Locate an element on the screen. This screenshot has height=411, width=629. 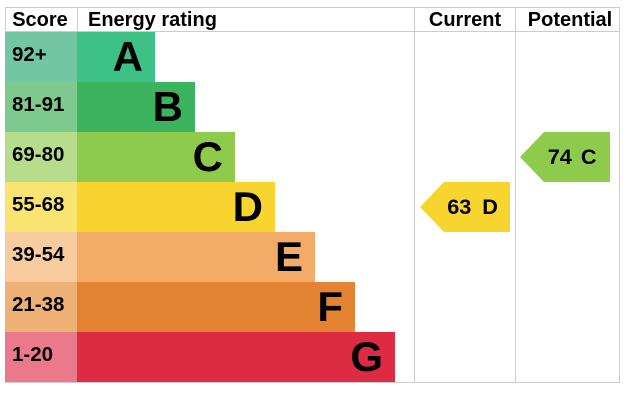
svg-text: 74 is located at coordinates (560, 156).